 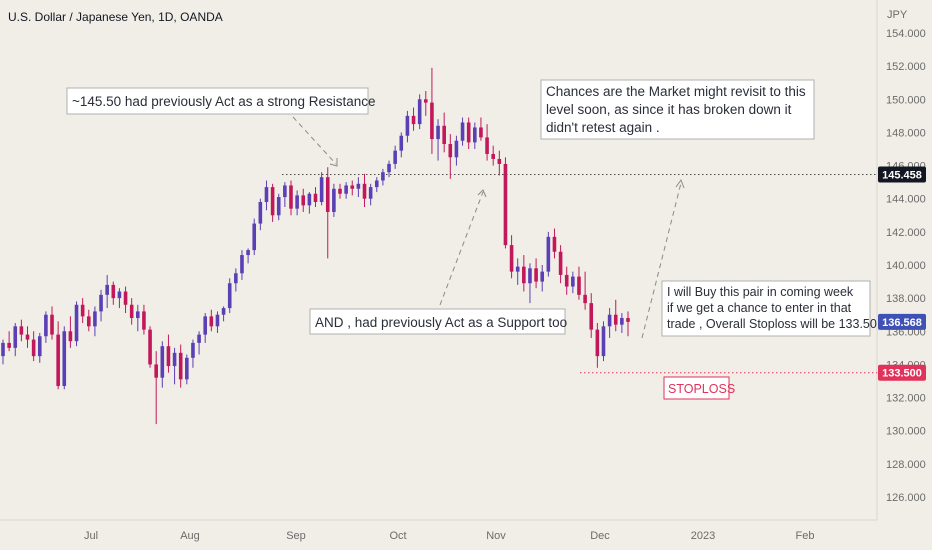 What do you see at coordinates (805, 536) in the screenshot?
I see `x-tick-label: Feb` at bounding box center [805, 536].